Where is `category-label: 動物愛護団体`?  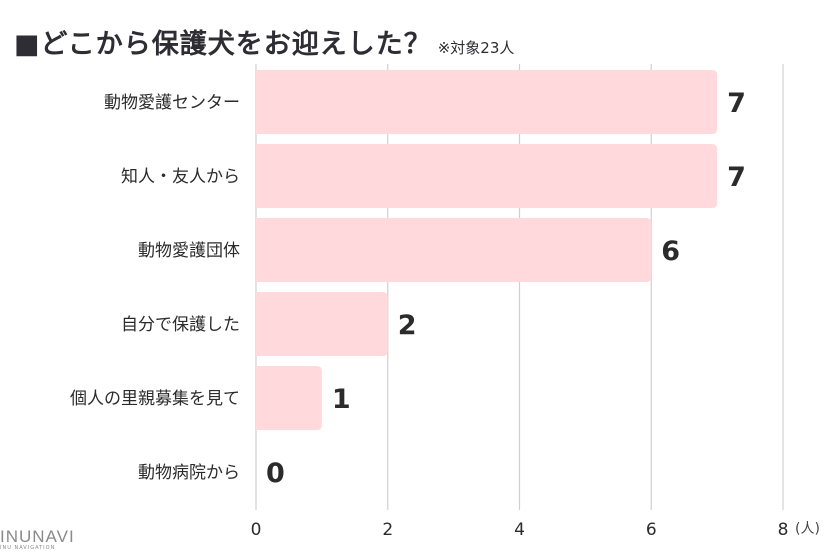 category-label: 動物愛護団体 is located at coordinates (189, 251).